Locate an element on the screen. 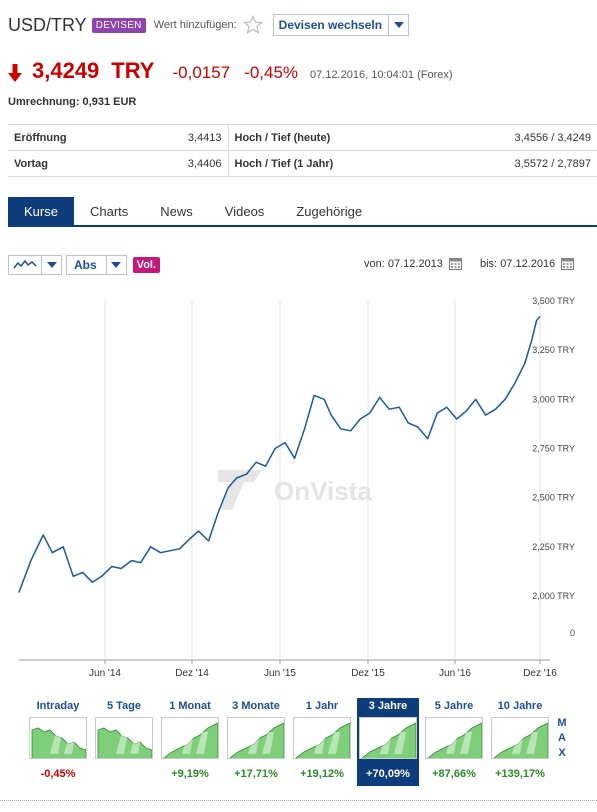 Image resolution: width=597 pixels, height=812 pixels. chart-toolbar: Abs Vol. is located at coordinates (84, 265).